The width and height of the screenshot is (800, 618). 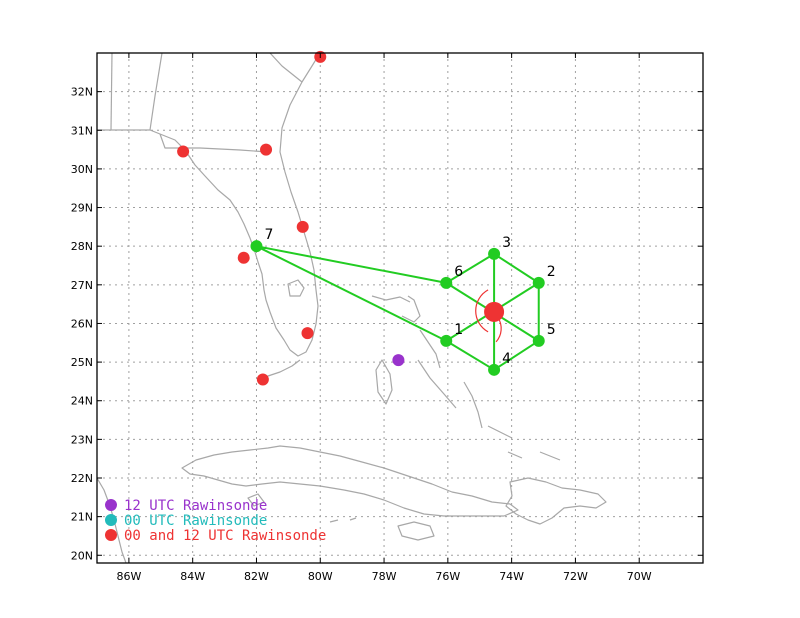 What do you see at coordinates (551, 272) in the screenshot?
I see `dropsonde-label-2: 2` at bounding box center [551, 272].